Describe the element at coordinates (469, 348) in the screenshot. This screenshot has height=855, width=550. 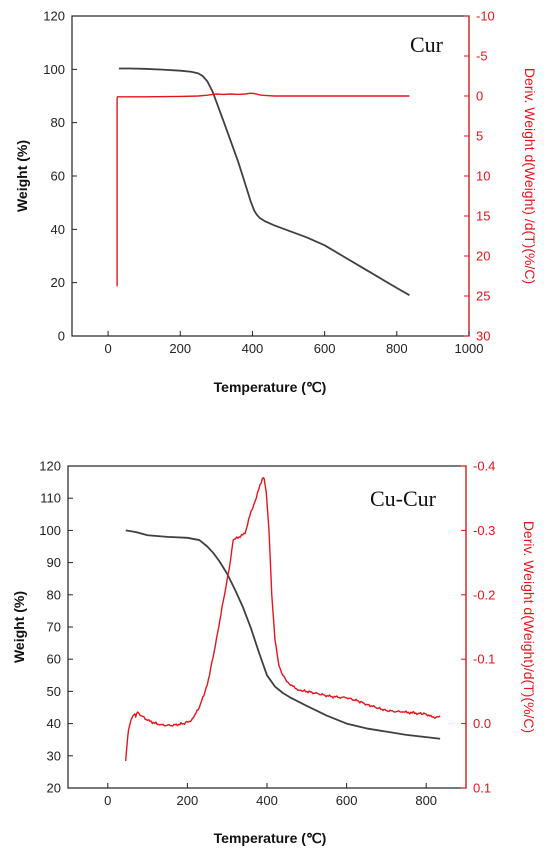
I see `x-tick-label: 1000` at that location.